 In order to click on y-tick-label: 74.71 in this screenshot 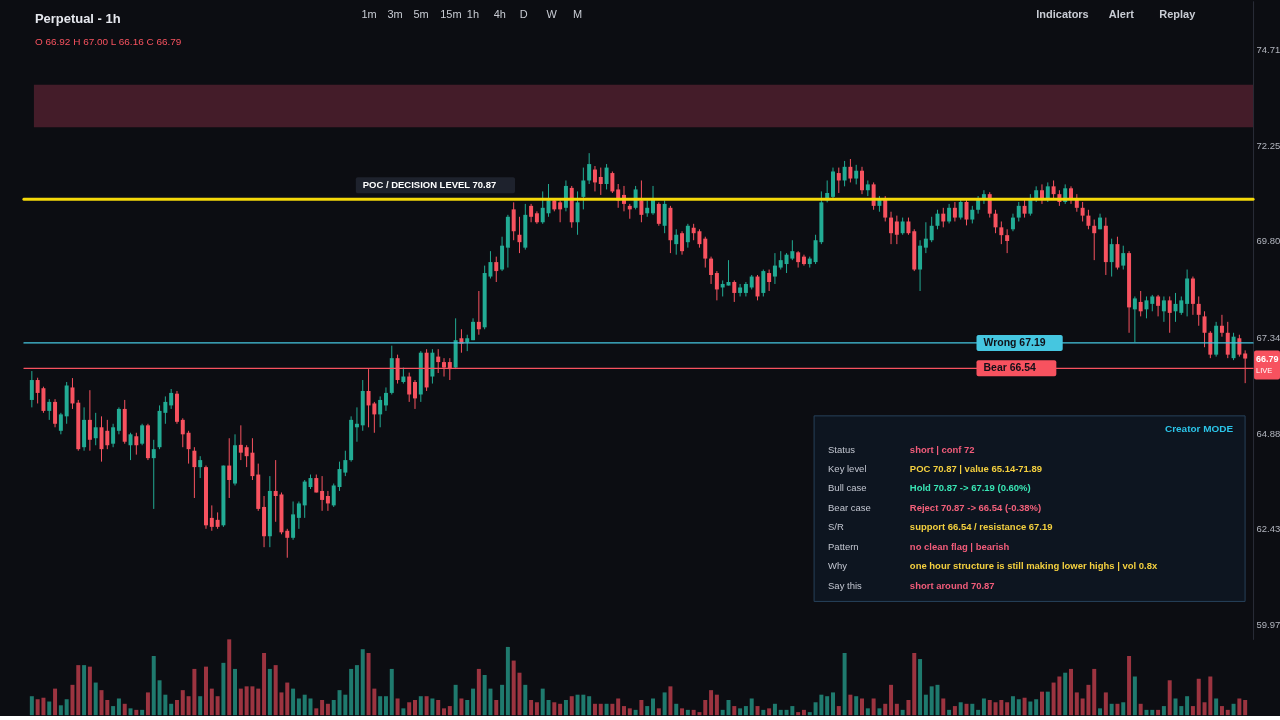, I will do `click(1268, 49)`.